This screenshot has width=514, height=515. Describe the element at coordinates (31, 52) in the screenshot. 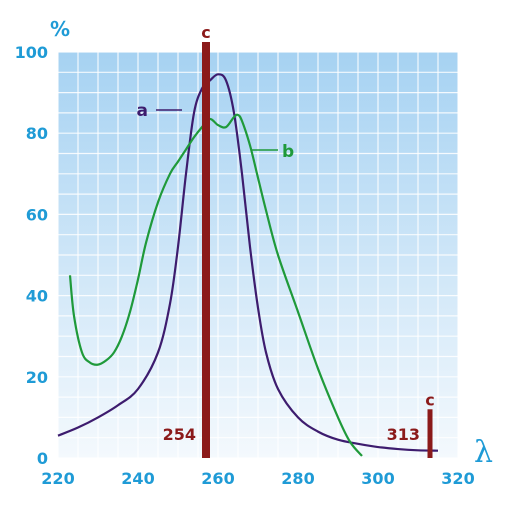

I see `y-tick-label: 100` at that location.